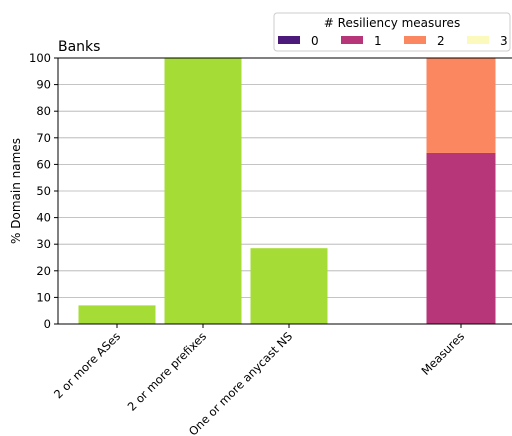  I want to click on y-tick-label: 50, so click(43, 191).